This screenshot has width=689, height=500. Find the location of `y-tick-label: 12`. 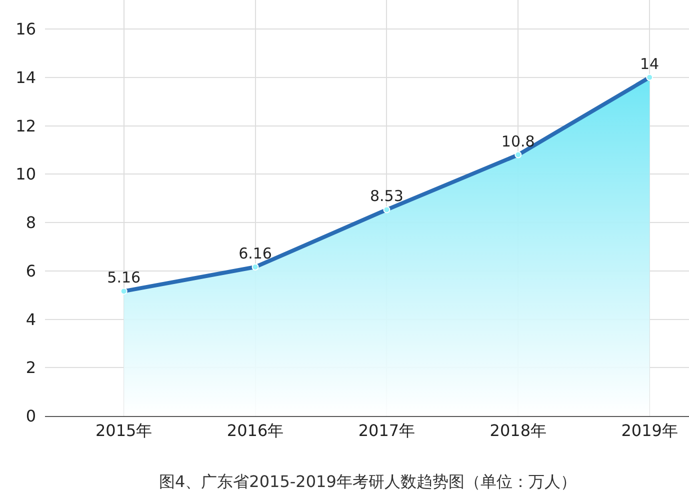

y-tick-label: 12 is located at coordinates (26, 126).